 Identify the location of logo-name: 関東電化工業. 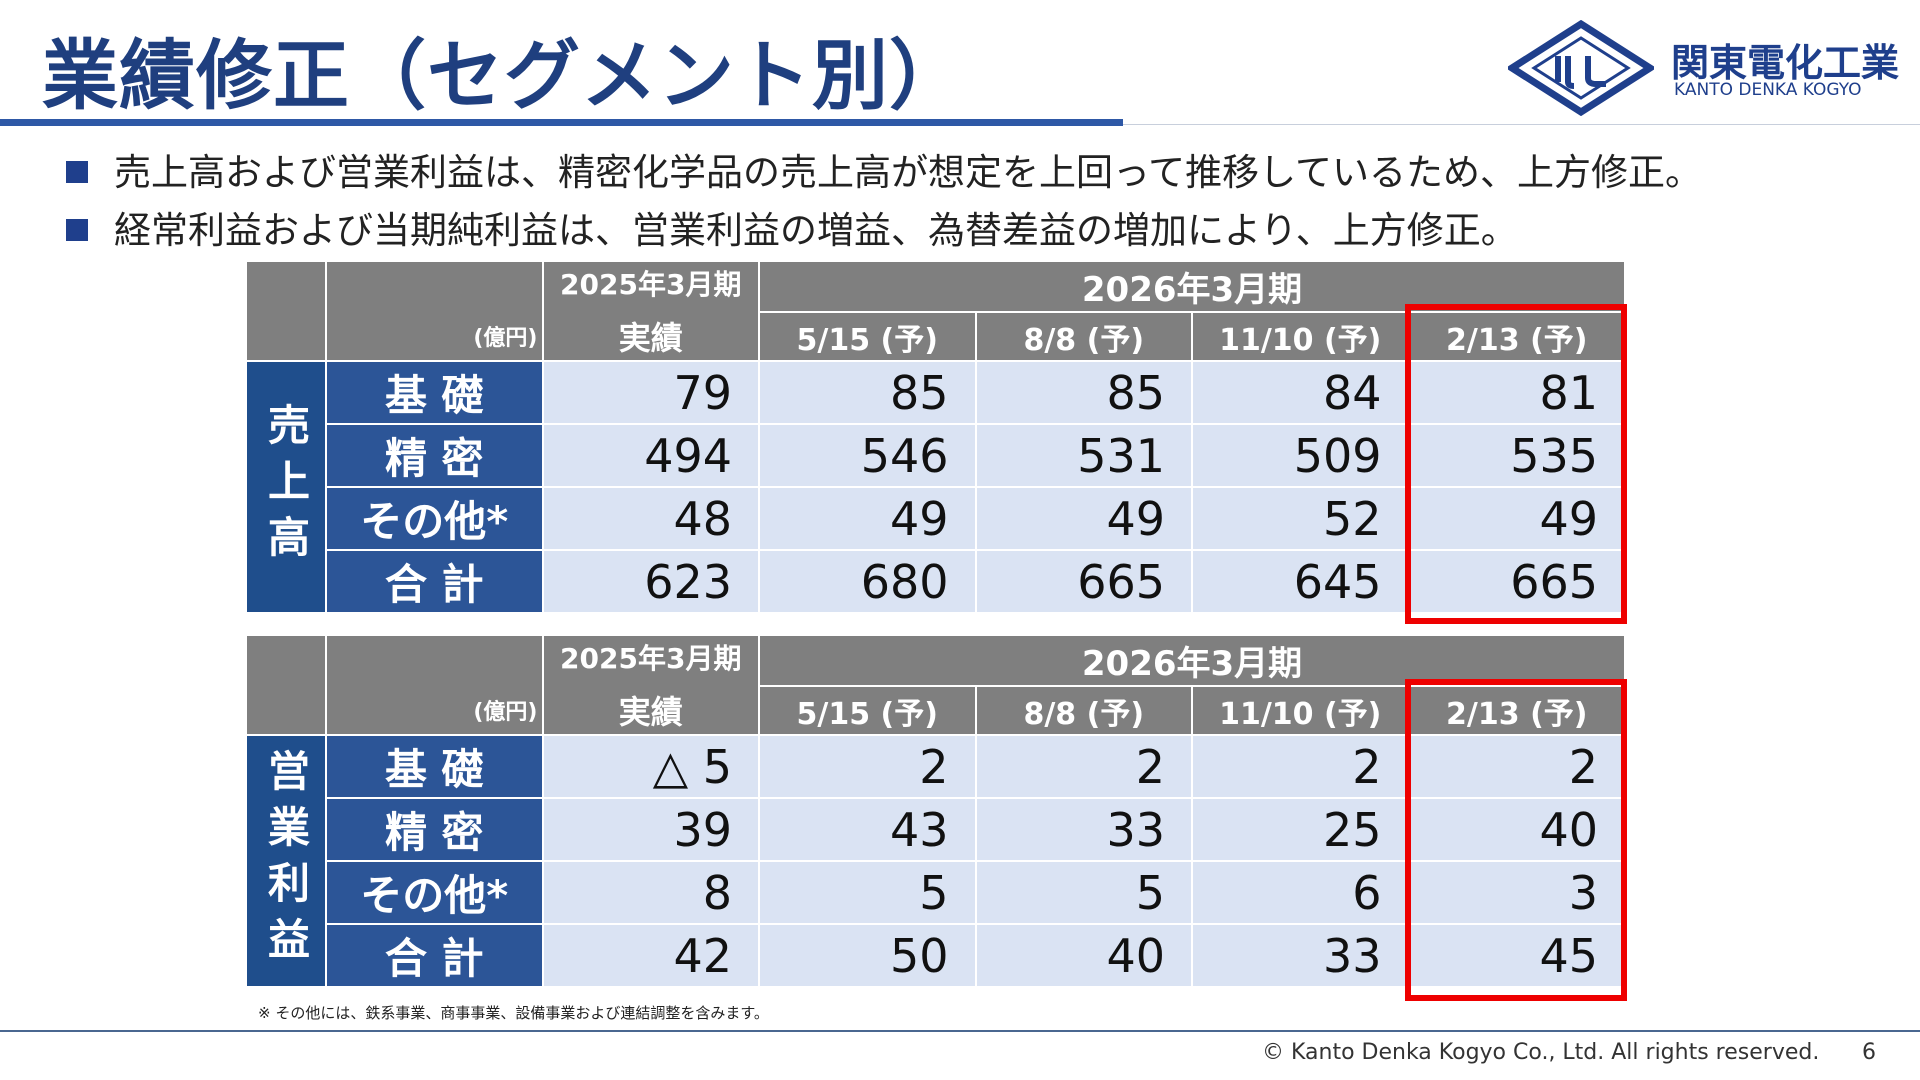
(1785, 63).